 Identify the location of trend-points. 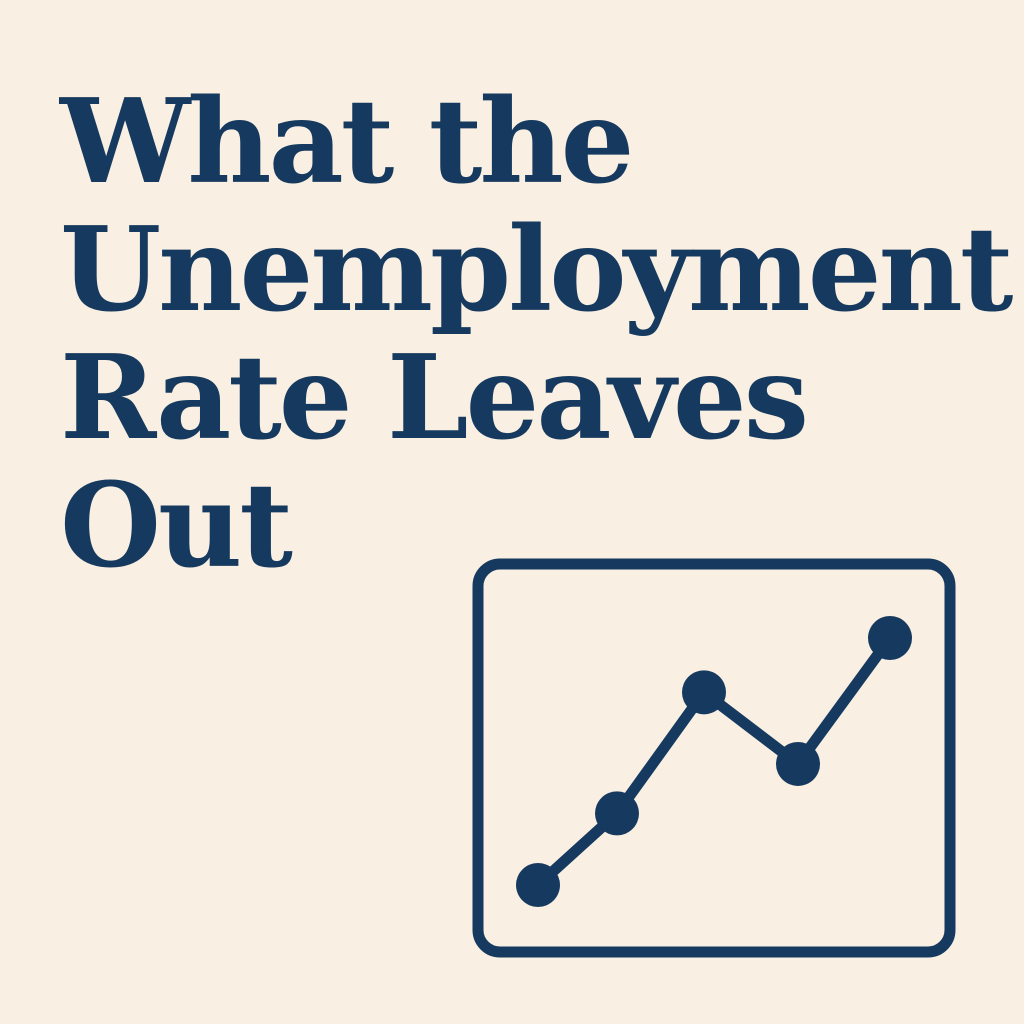
(714, 761).